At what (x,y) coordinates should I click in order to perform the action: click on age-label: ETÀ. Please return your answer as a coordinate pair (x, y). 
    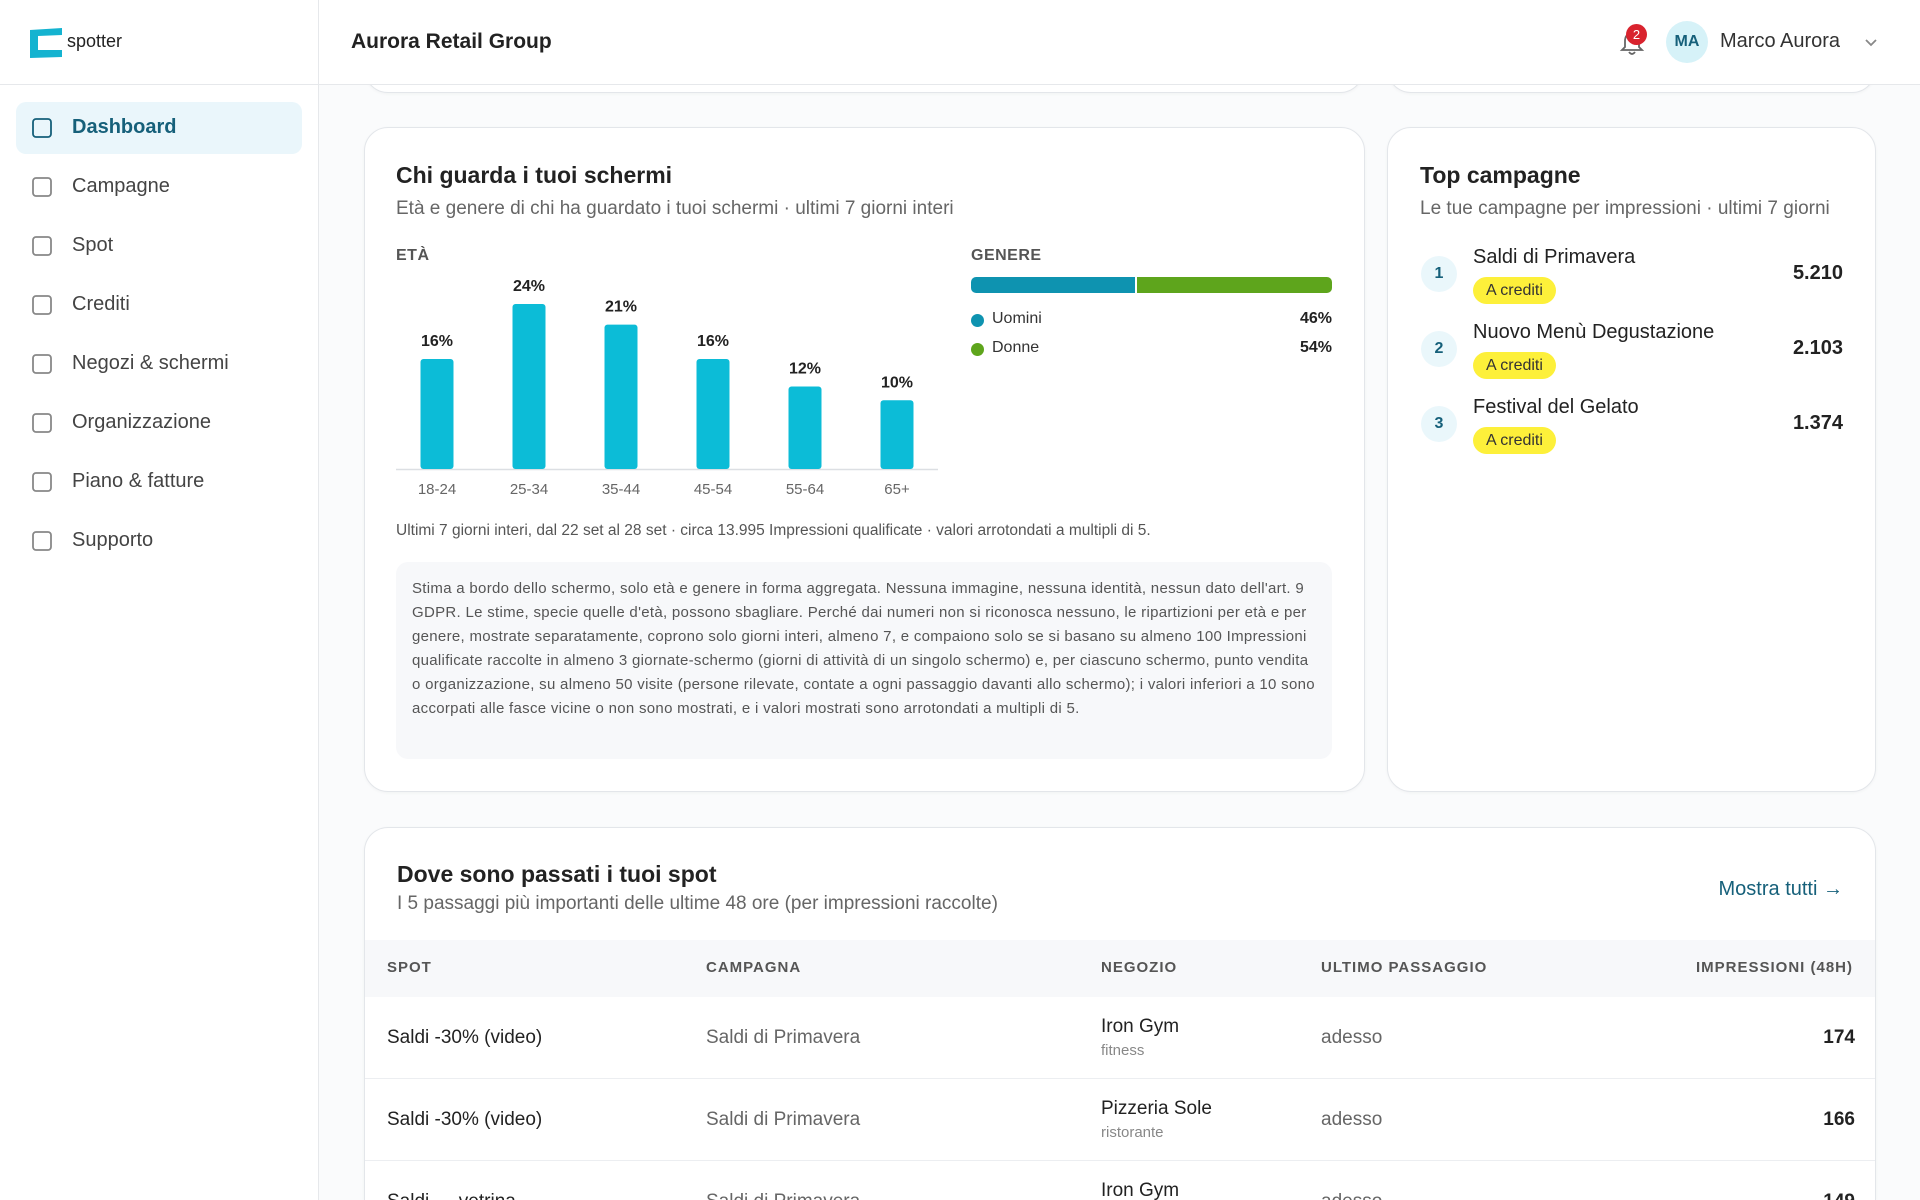
    Looking at the image, I should click on (413, 255).